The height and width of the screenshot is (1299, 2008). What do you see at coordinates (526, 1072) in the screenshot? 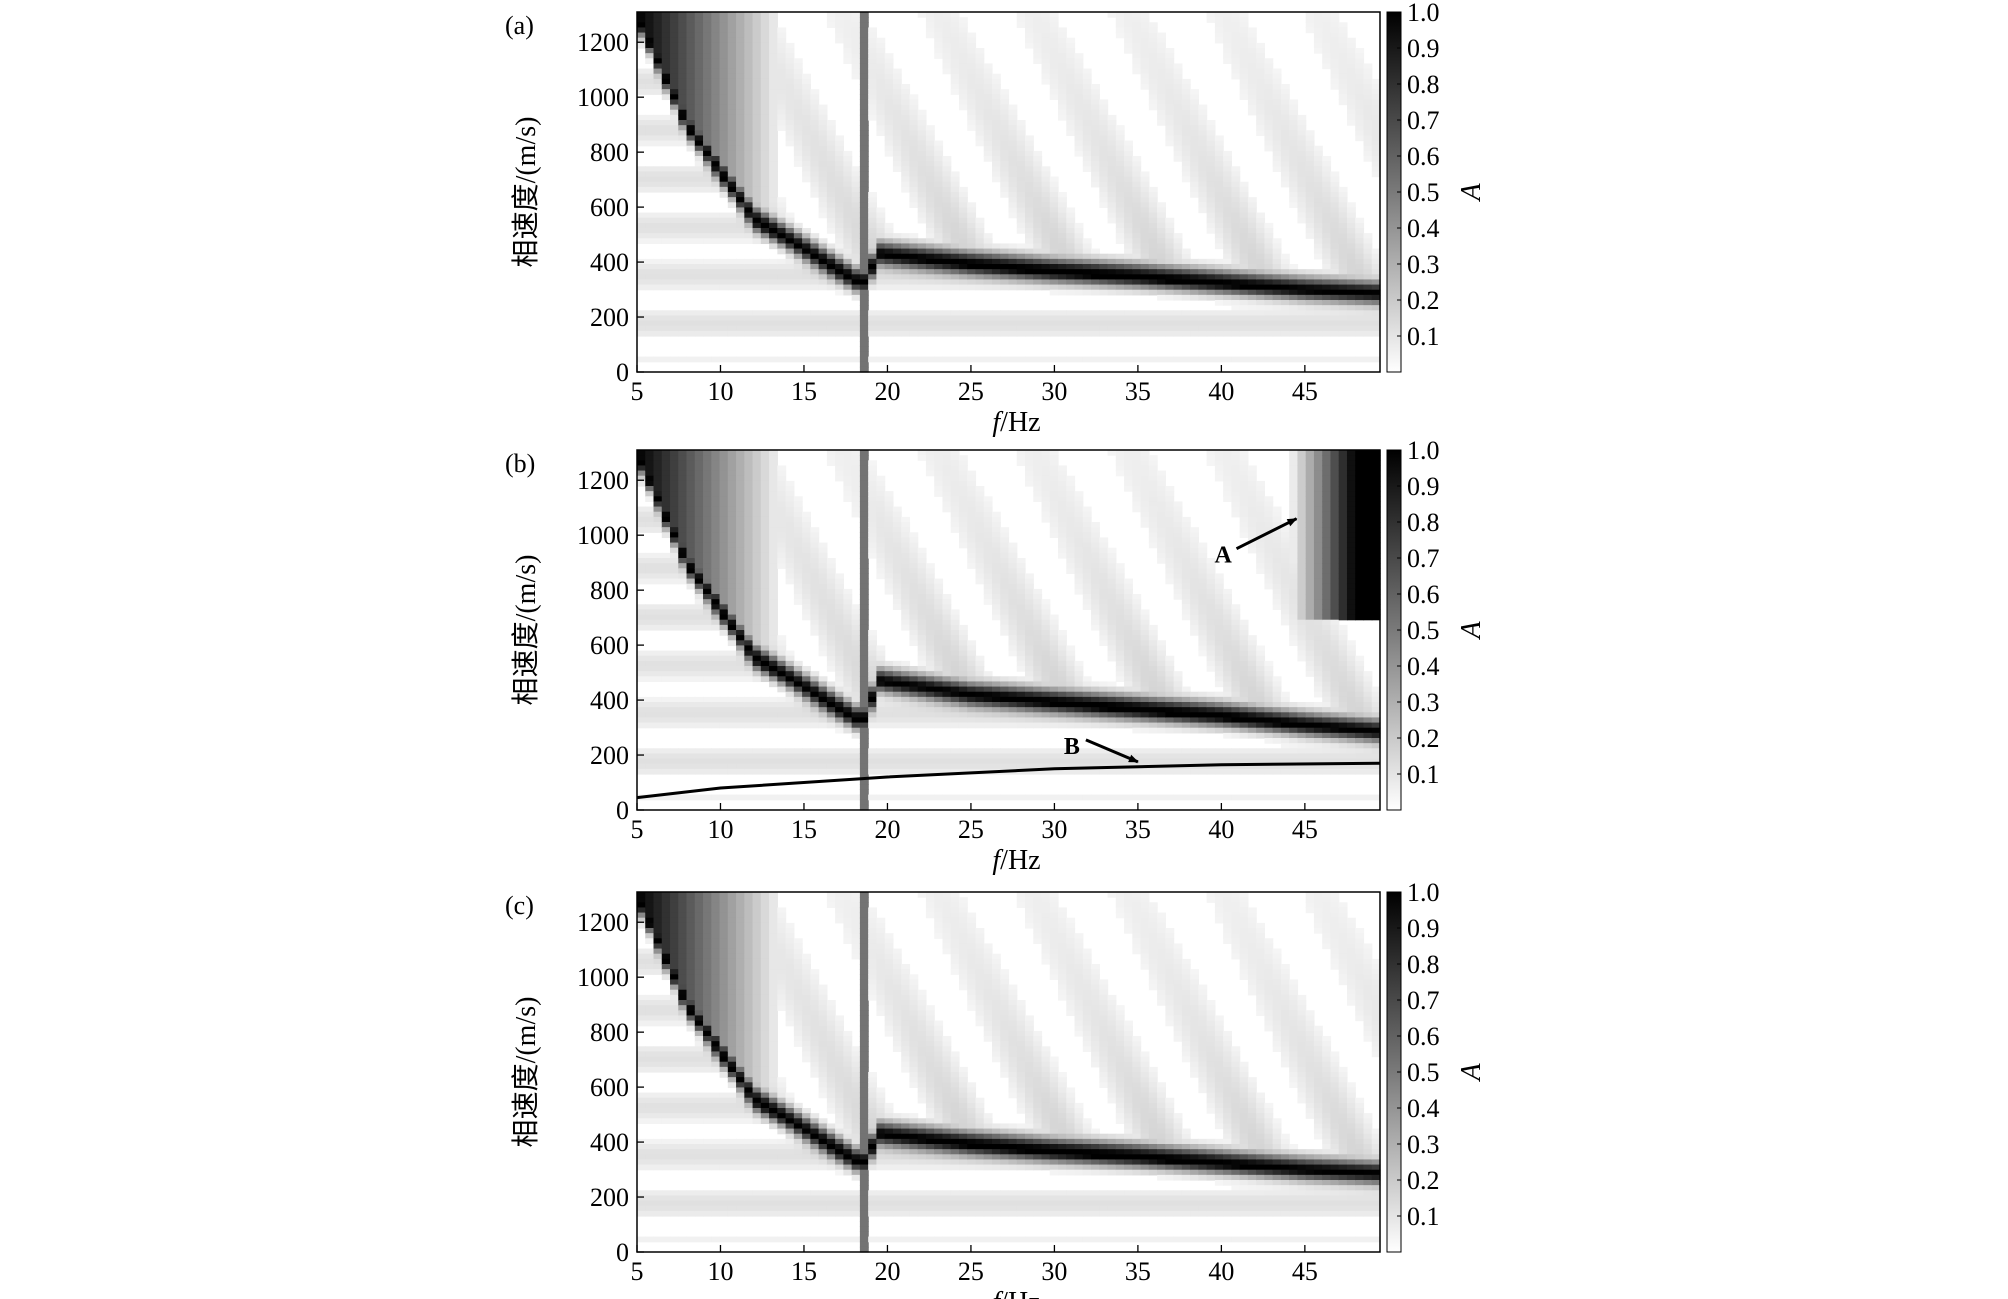
I see `y-axis-label: 相速度/(m/s)` at bounding box center [526, 1072].